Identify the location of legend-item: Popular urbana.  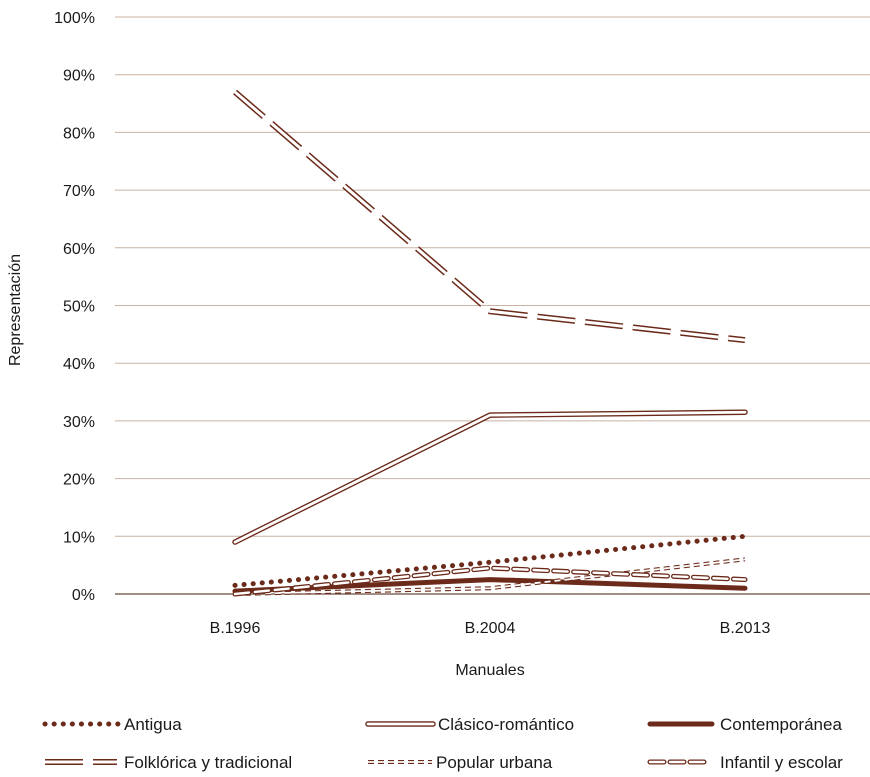
(460, 762).